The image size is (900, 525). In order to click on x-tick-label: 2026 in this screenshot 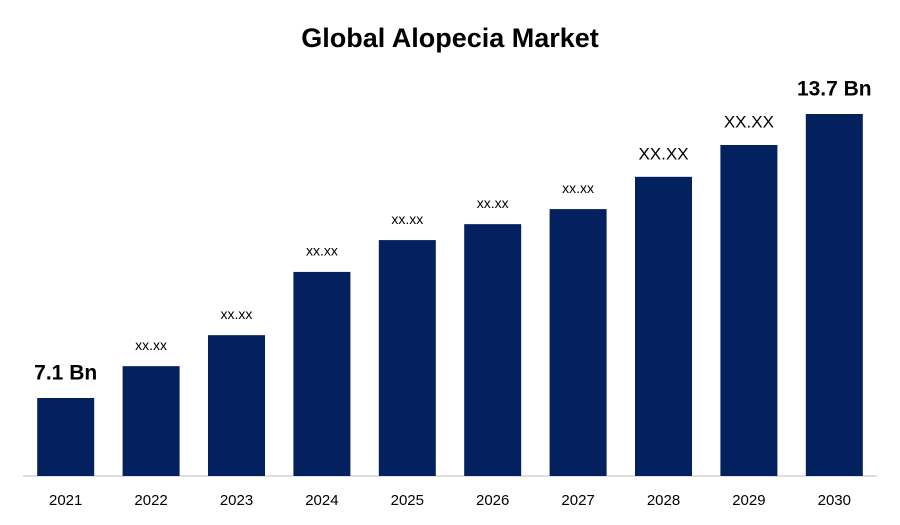, I will do `click(492, 500)`.